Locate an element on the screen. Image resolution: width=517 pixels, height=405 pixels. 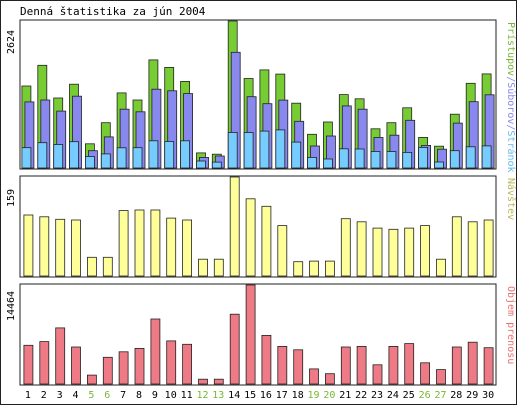
x-tick-label: 30 is located at coordinates (488, 395).